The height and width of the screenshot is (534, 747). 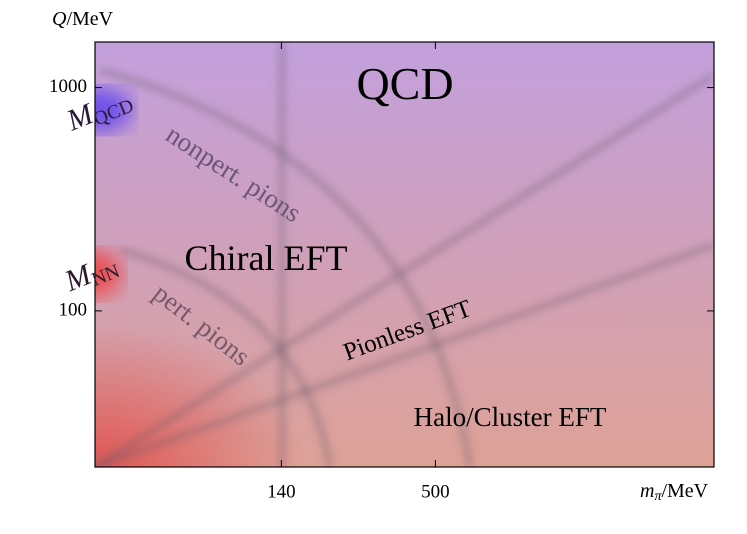 I want to click on region-label: Halo/Cluster EFT, so click(x=510, y=417).